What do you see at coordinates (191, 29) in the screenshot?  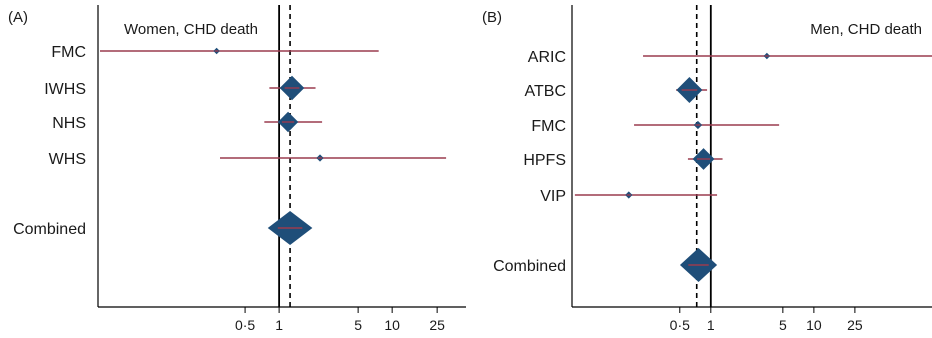 I see `panel-title: Women, CHD death` at bounding box center [191, 29].